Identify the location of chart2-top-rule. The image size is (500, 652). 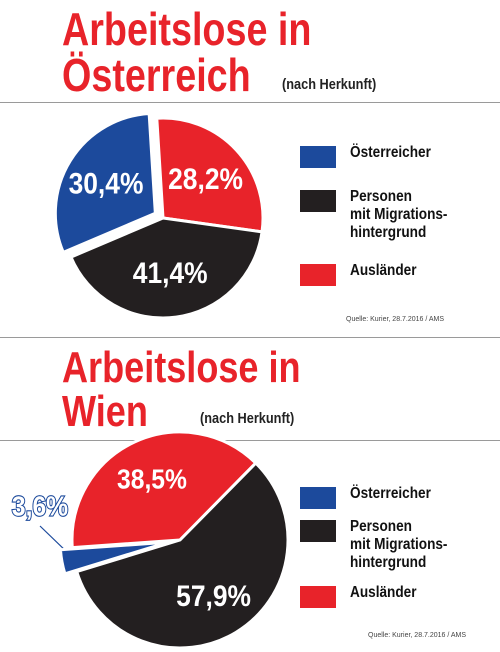
(250, 440).